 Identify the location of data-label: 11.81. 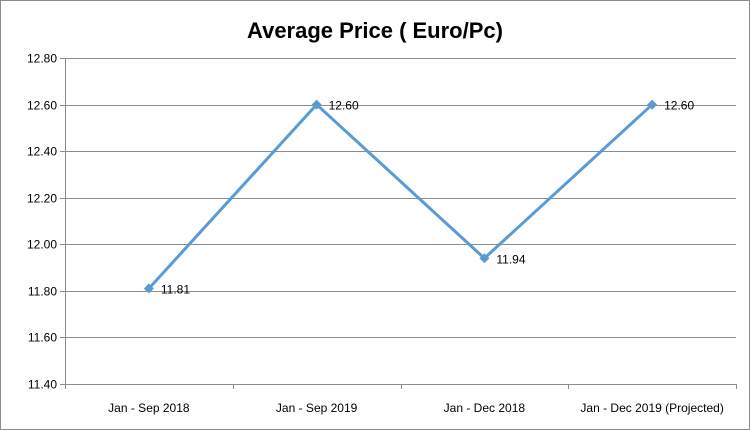
(175, 290).